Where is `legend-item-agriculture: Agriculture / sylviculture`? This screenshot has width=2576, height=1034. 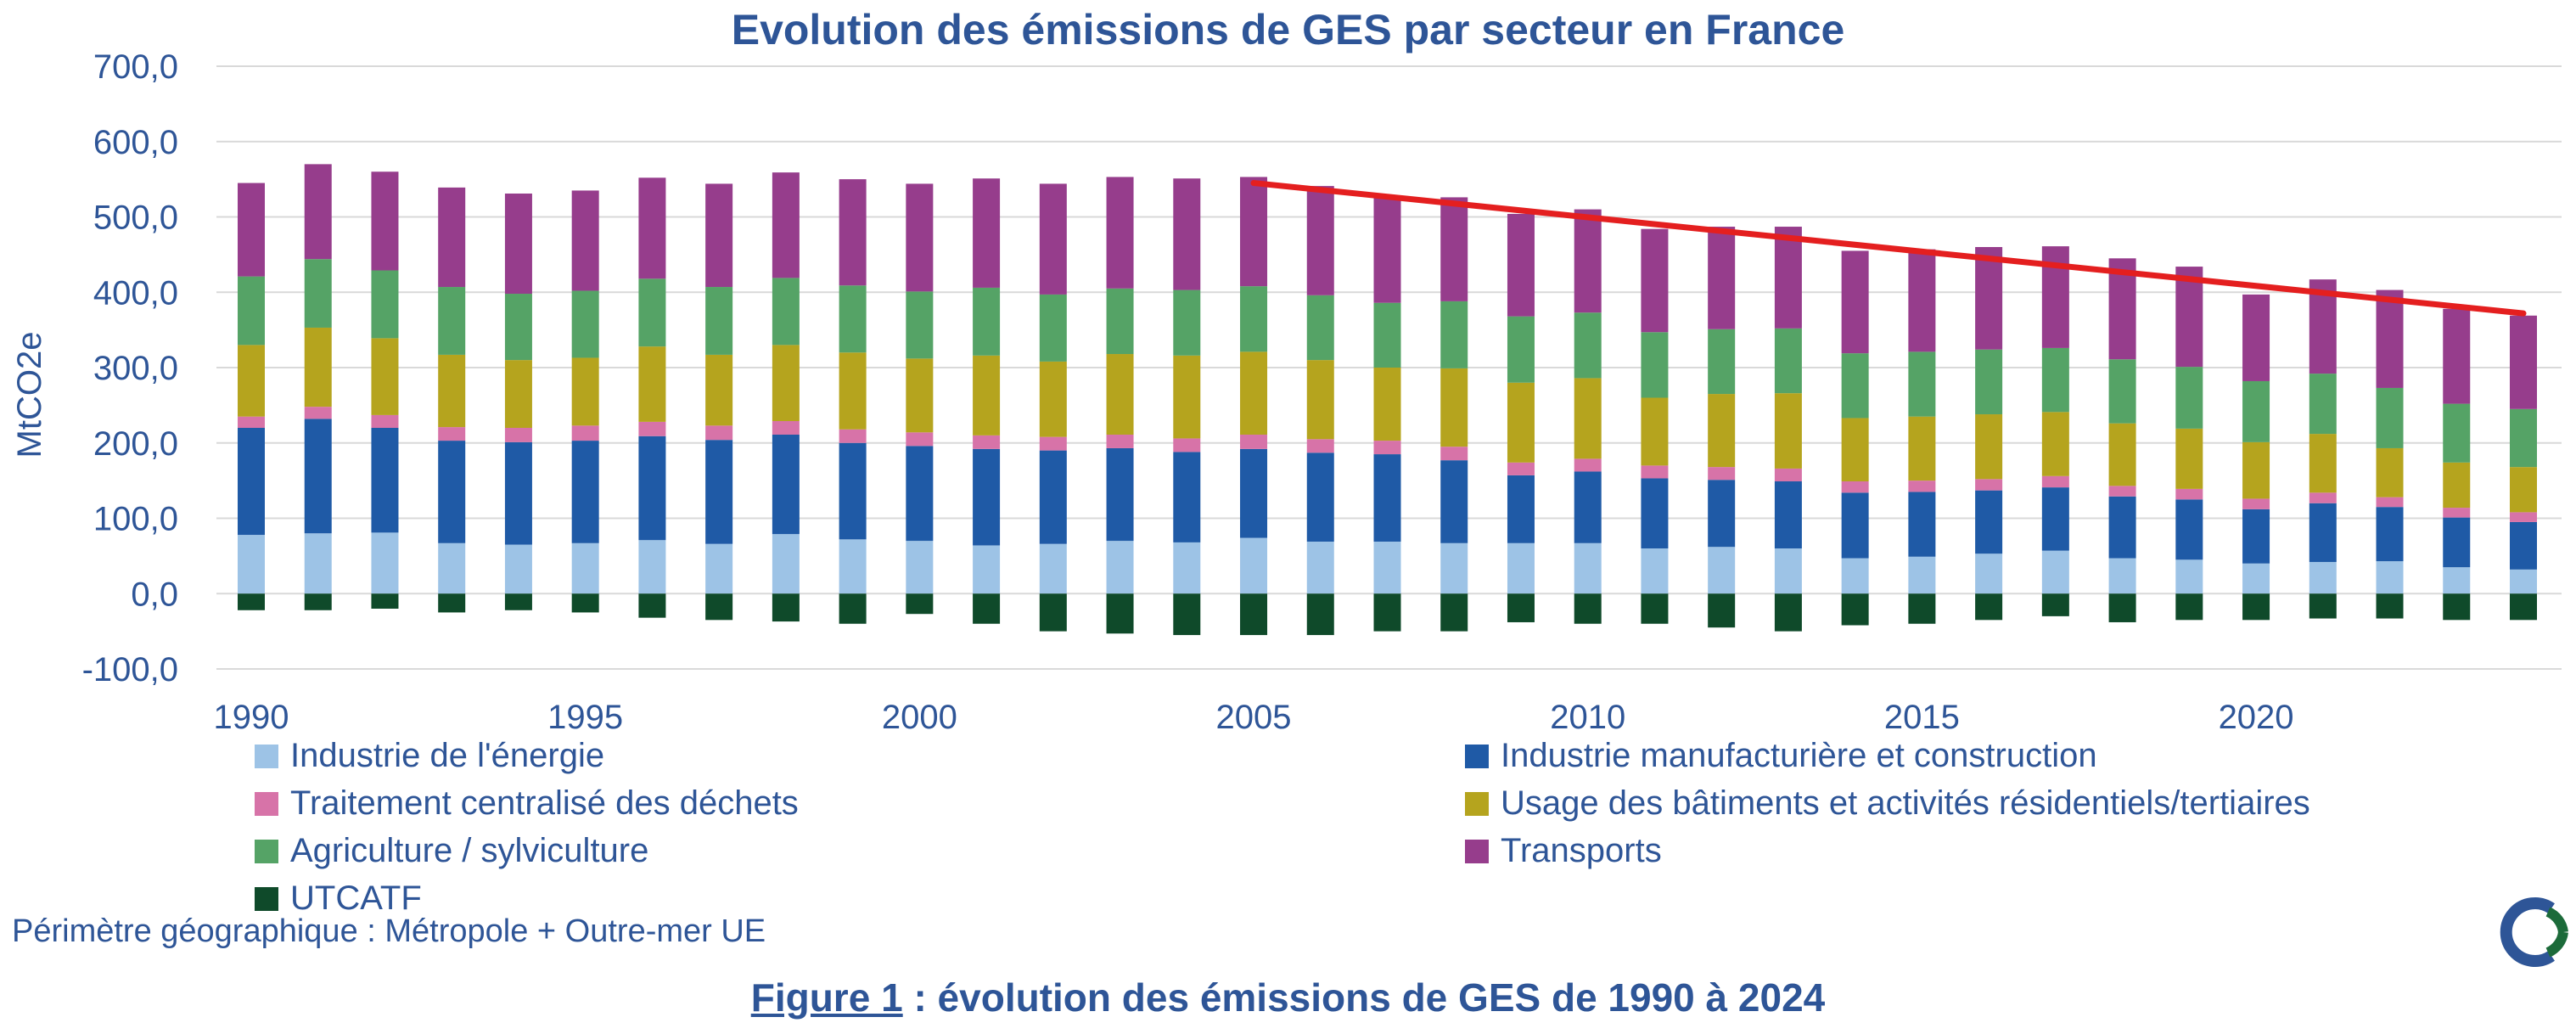
legend-item-agriculture: Agriculture / sylviculture is located at coordinates (451, 851).